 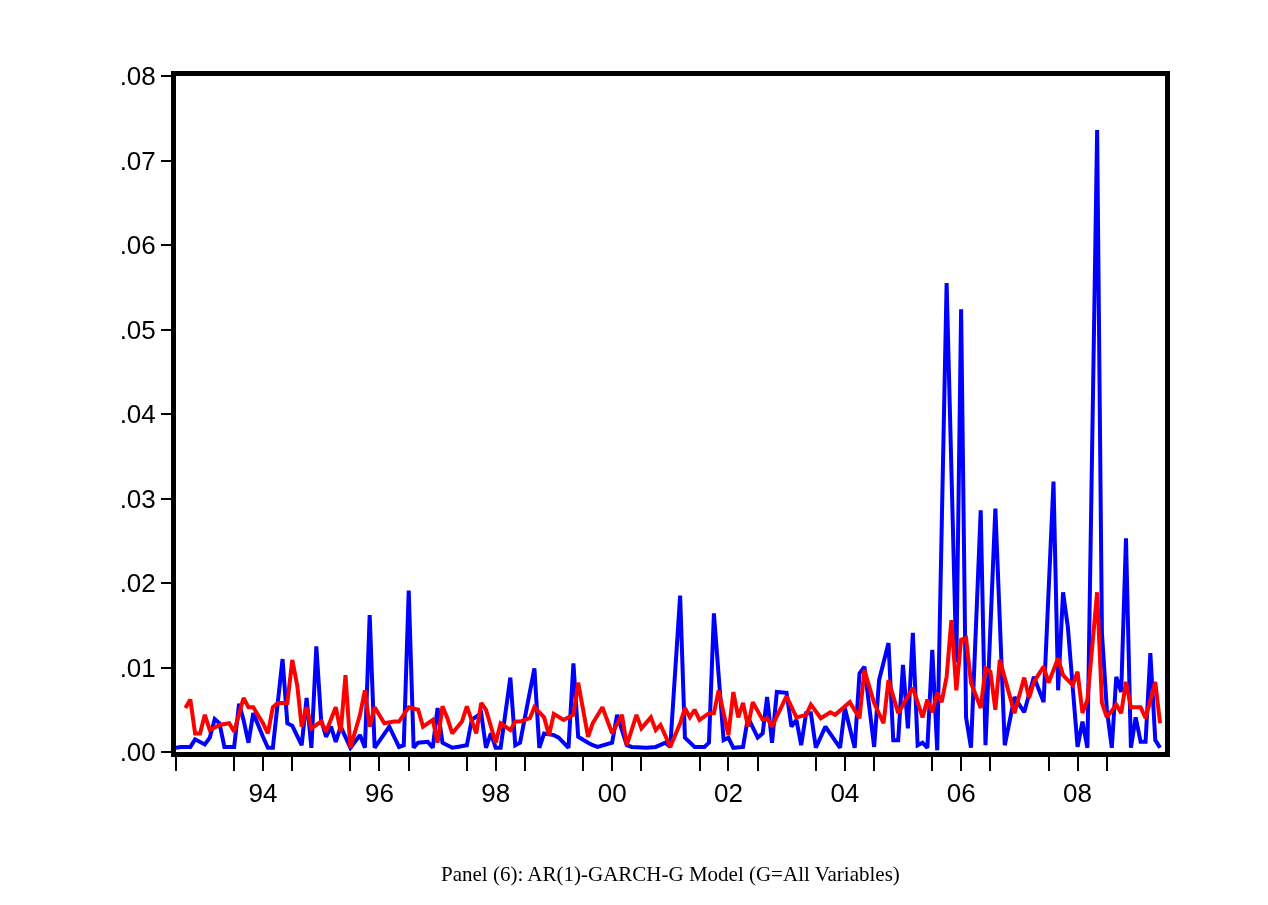 I want to click on x-tick-label: 00, so click(x=612, y=793).